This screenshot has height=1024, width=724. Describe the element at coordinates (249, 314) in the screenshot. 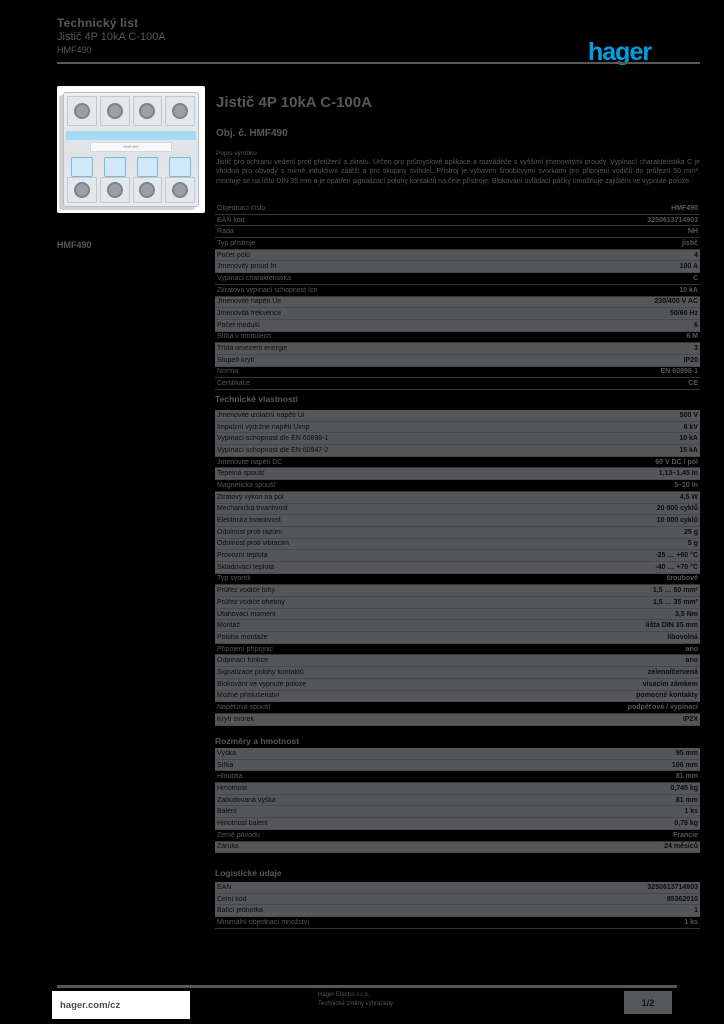

I see `spec-label: Jmenovitá frekvence` at that location.